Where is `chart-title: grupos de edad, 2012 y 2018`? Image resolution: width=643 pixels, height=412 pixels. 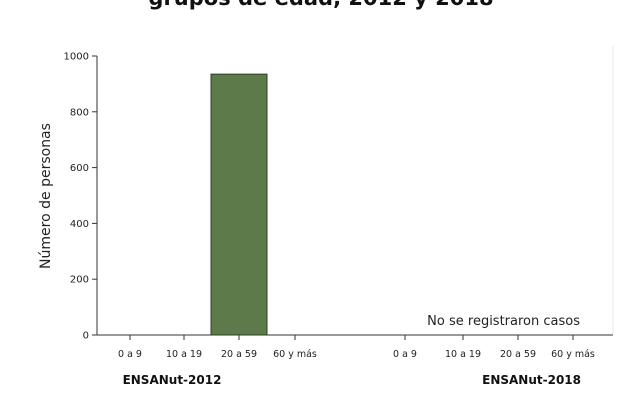
chart-title: grupos de edad, 2012 y 2018 is located at coordinates (320, 5).